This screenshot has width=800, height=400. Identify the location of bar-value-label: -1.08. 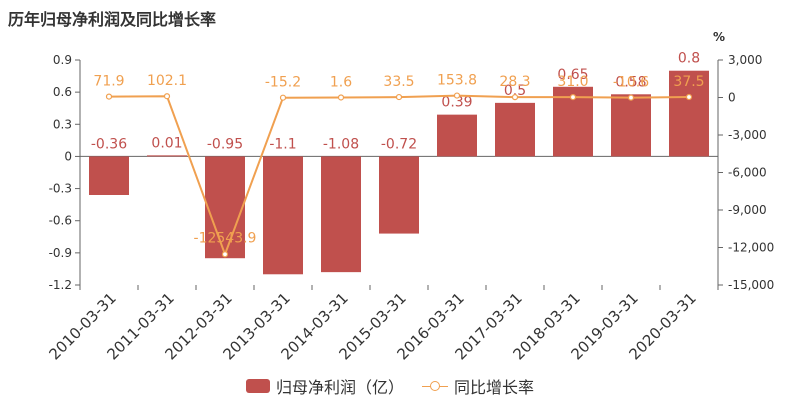
(341, 144).